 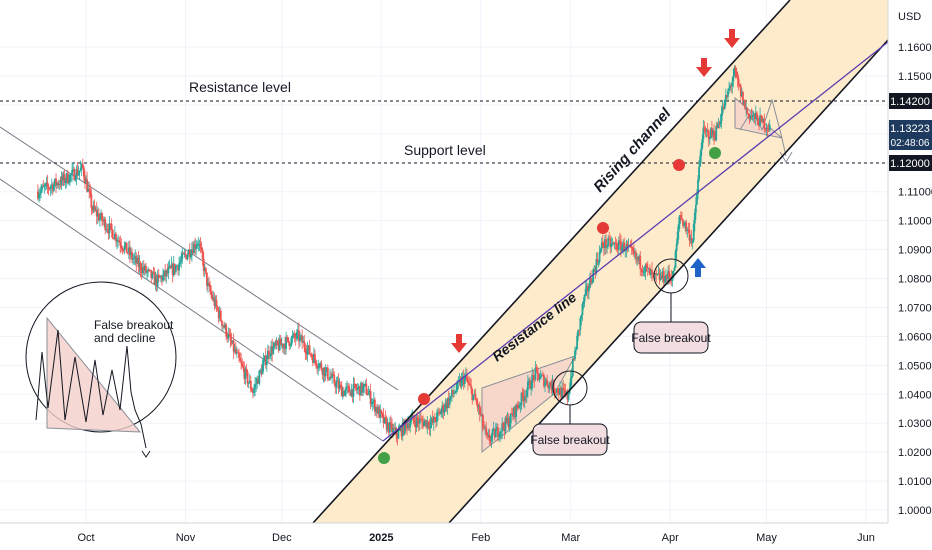 What do you see at coordinates (570, 440) in the screenshot?
I see `false-breakout-label-mar: False breakout` at bounding box center [570, 440].